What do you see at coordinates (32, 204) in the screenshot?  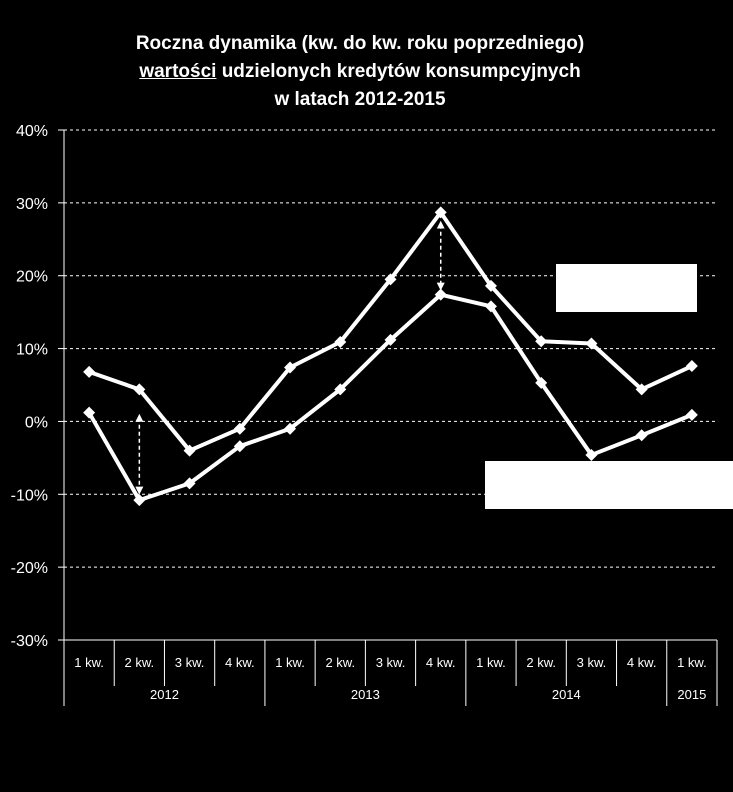 I see `y-tick-label: 30%` at bounding box center [32, 204].